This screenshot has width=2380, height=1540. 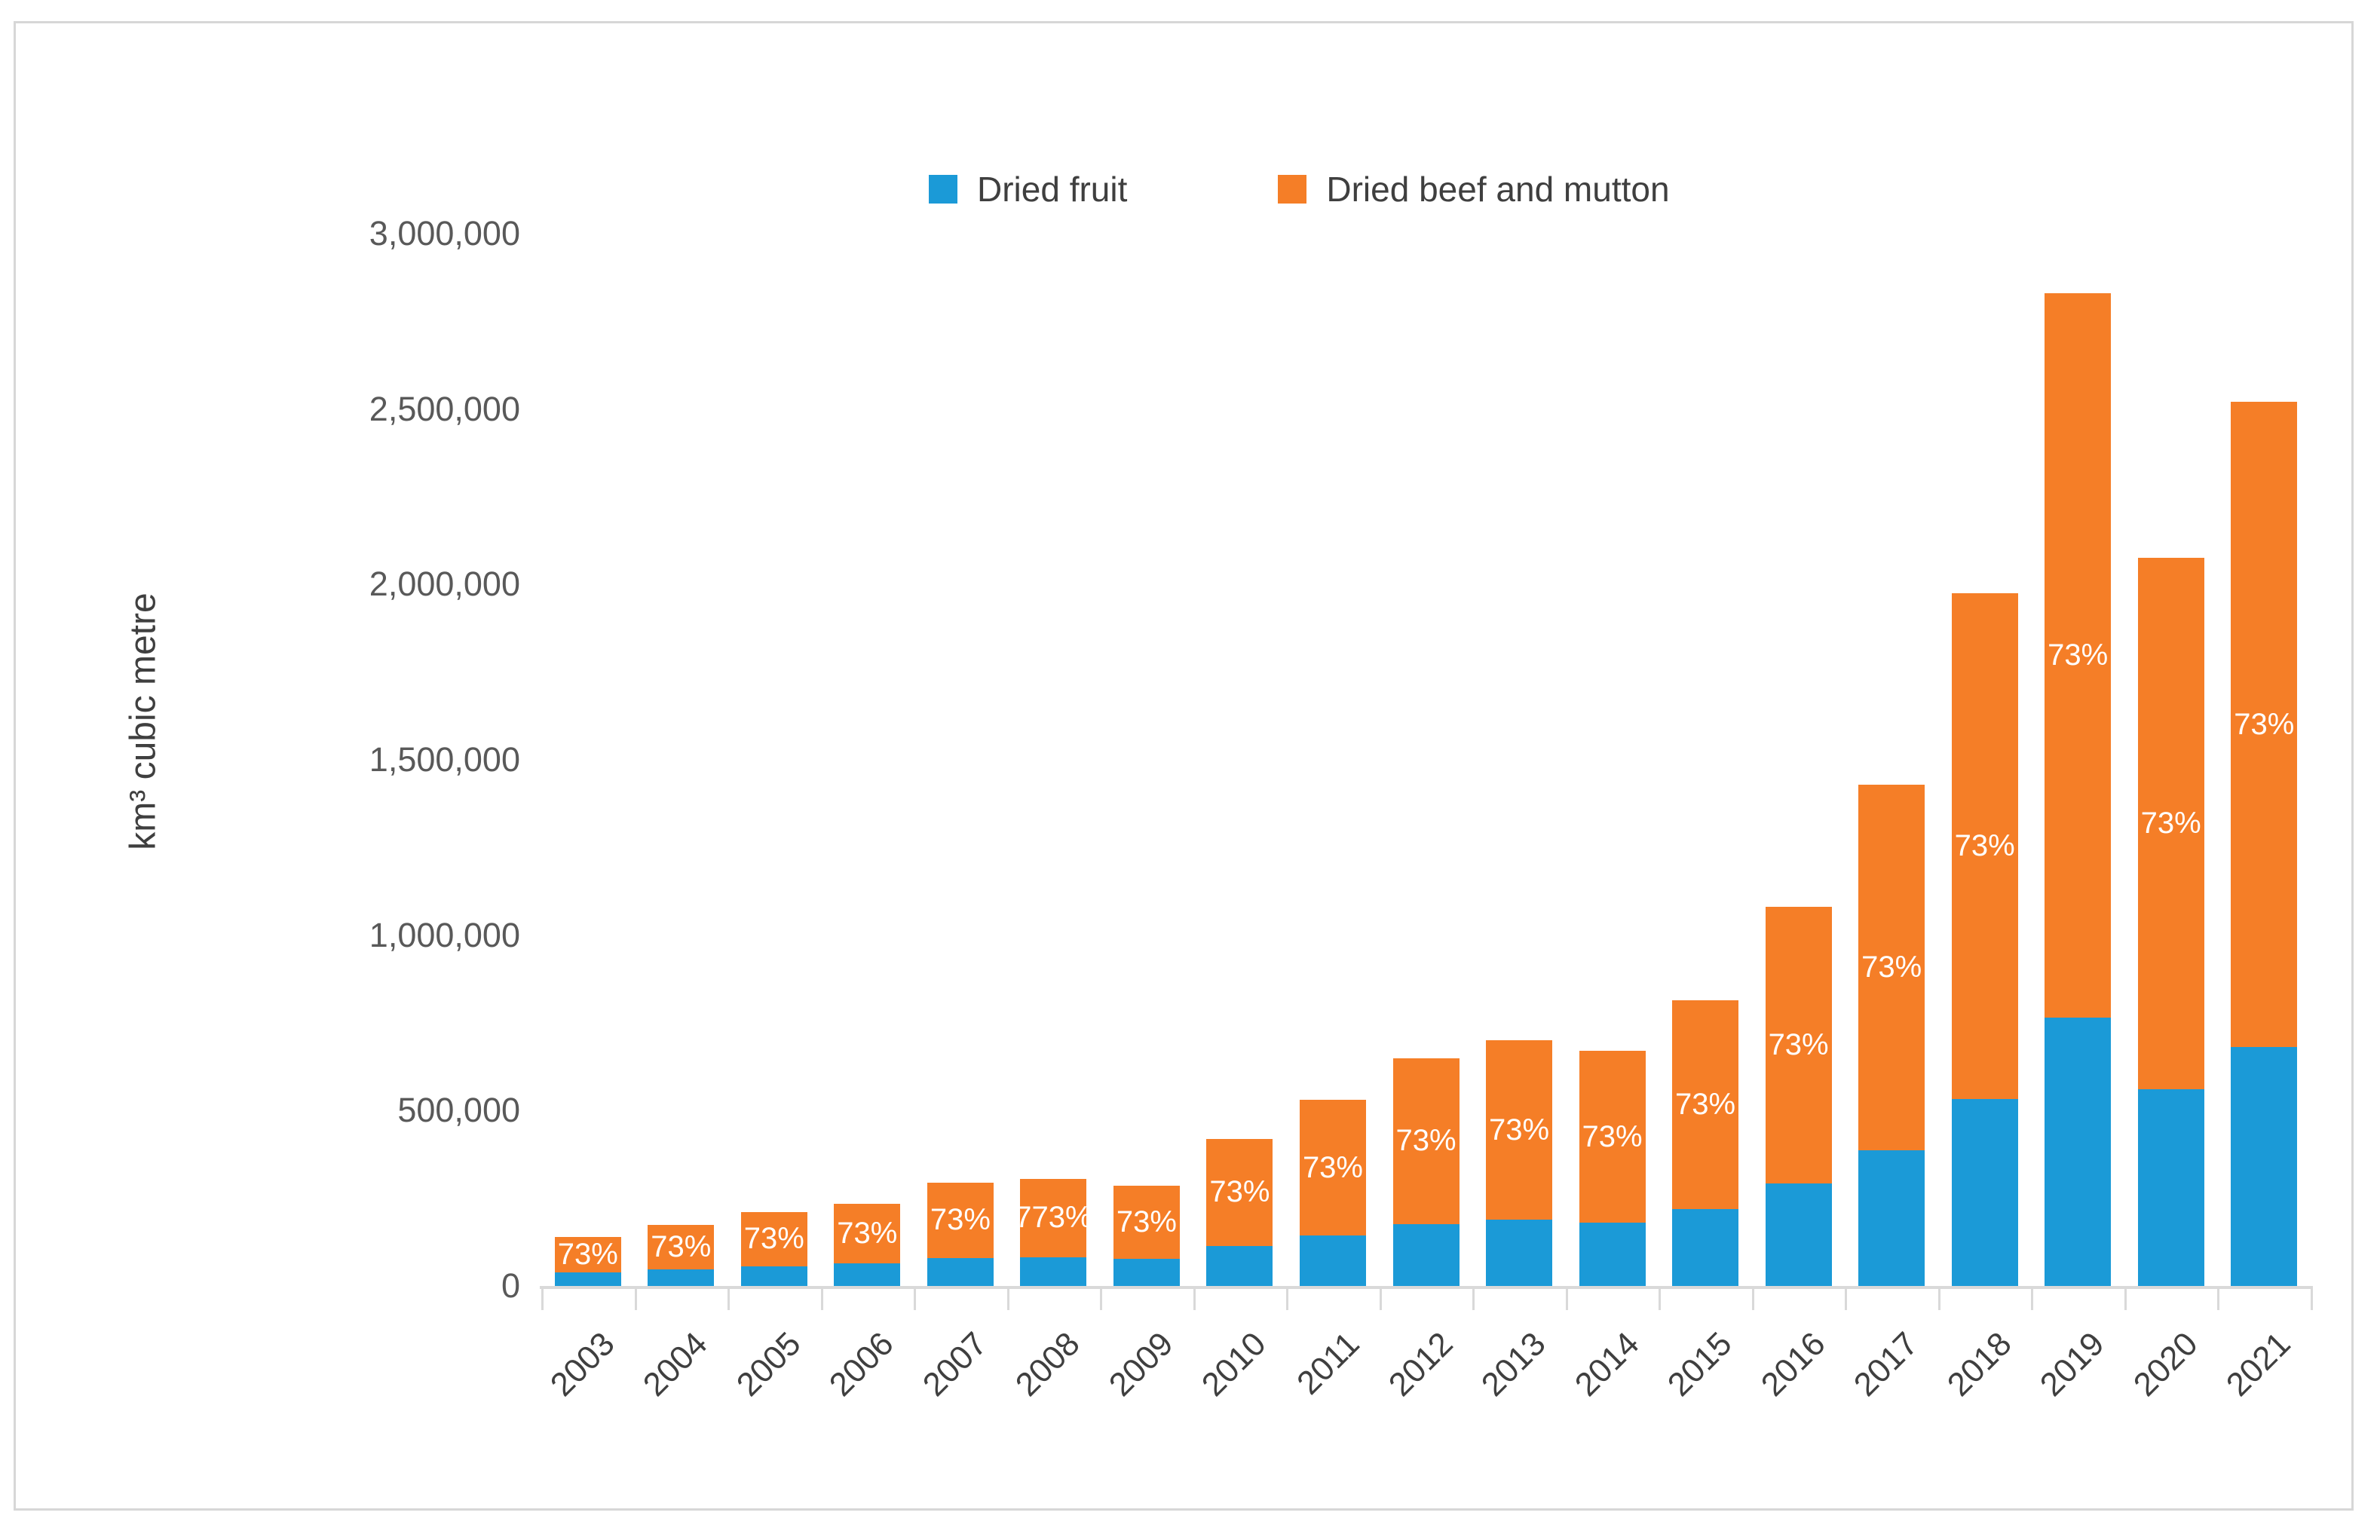 I want to click on y-tick-label-1000000: 1,000,000, so click(x=444, y=934).